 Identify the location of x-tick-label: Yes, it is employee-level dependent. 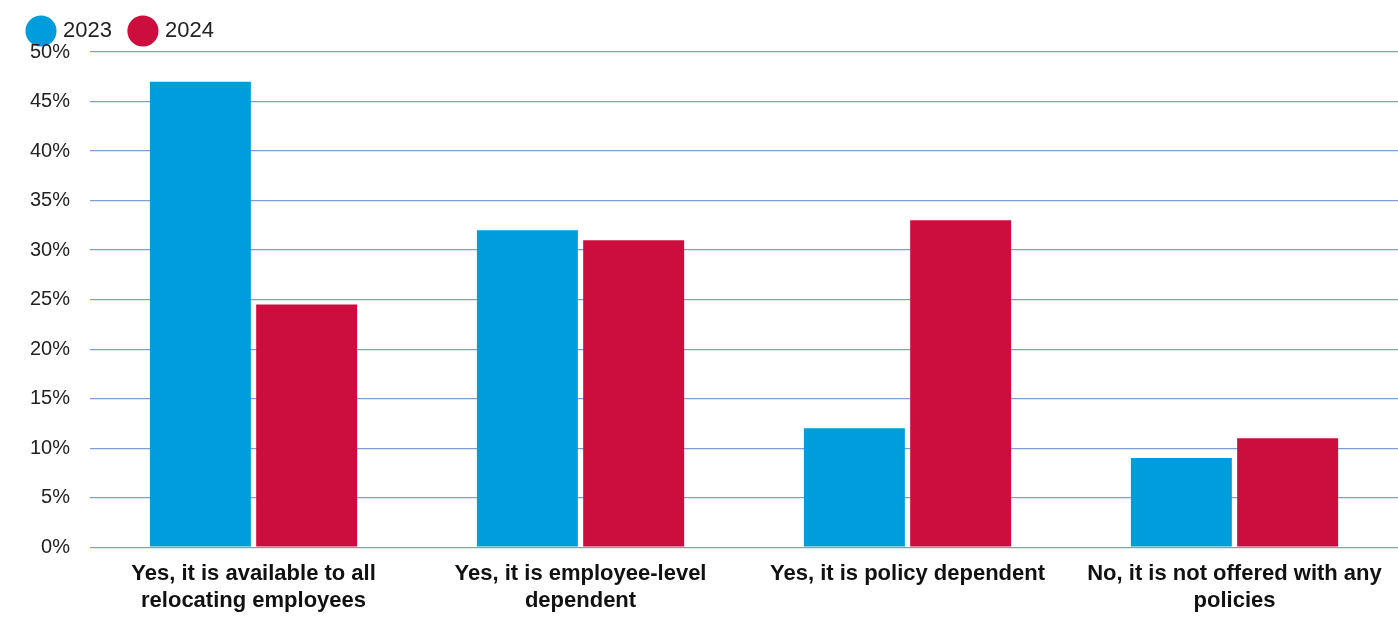
(580, 586).